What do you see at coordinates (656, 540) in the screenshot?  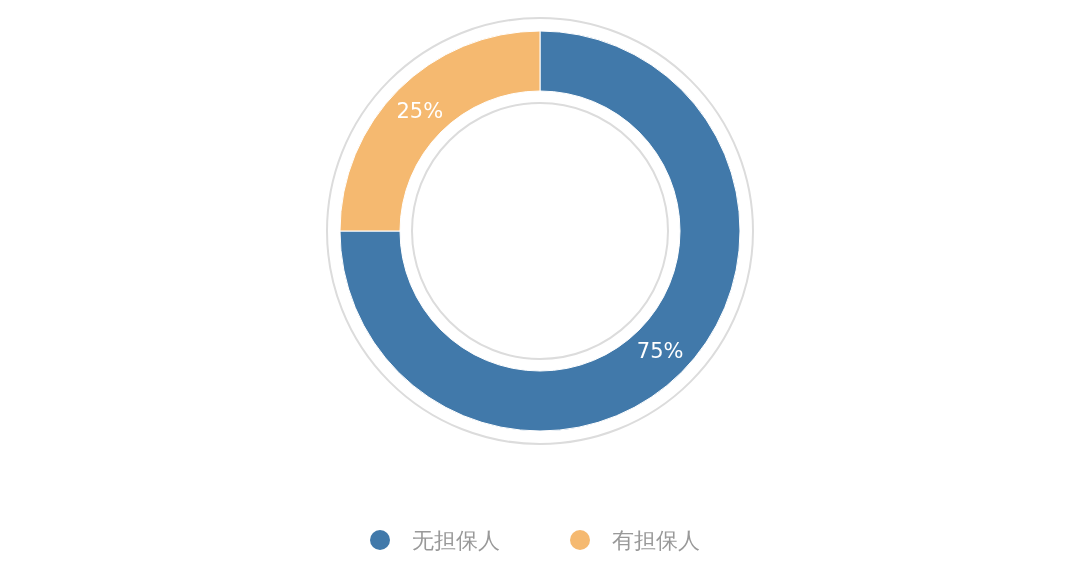 I see `legend-label: 有担保人` at bounding box center [656, 540].